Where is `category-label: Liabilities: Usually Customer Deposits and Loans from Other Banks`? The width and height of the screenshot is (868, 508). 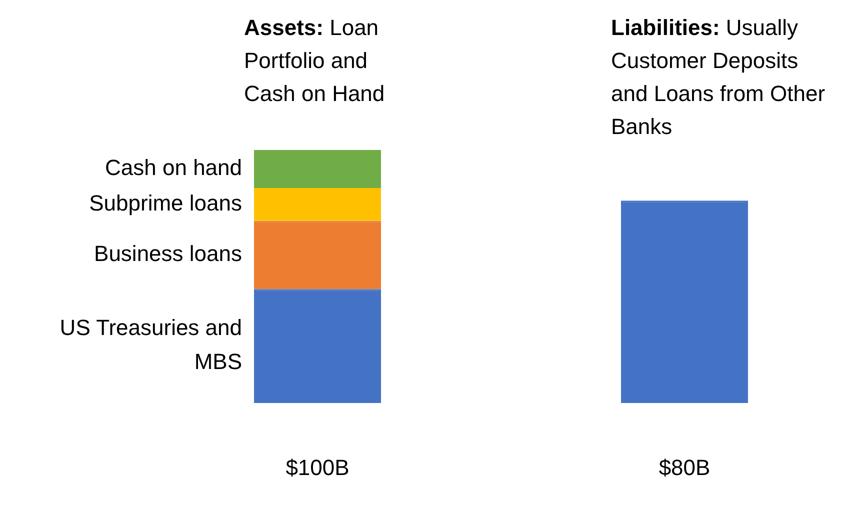
category-label: Liabilities: Usually Customer Deposits and Loans from Other Banks is located at coordinates (718, 77).